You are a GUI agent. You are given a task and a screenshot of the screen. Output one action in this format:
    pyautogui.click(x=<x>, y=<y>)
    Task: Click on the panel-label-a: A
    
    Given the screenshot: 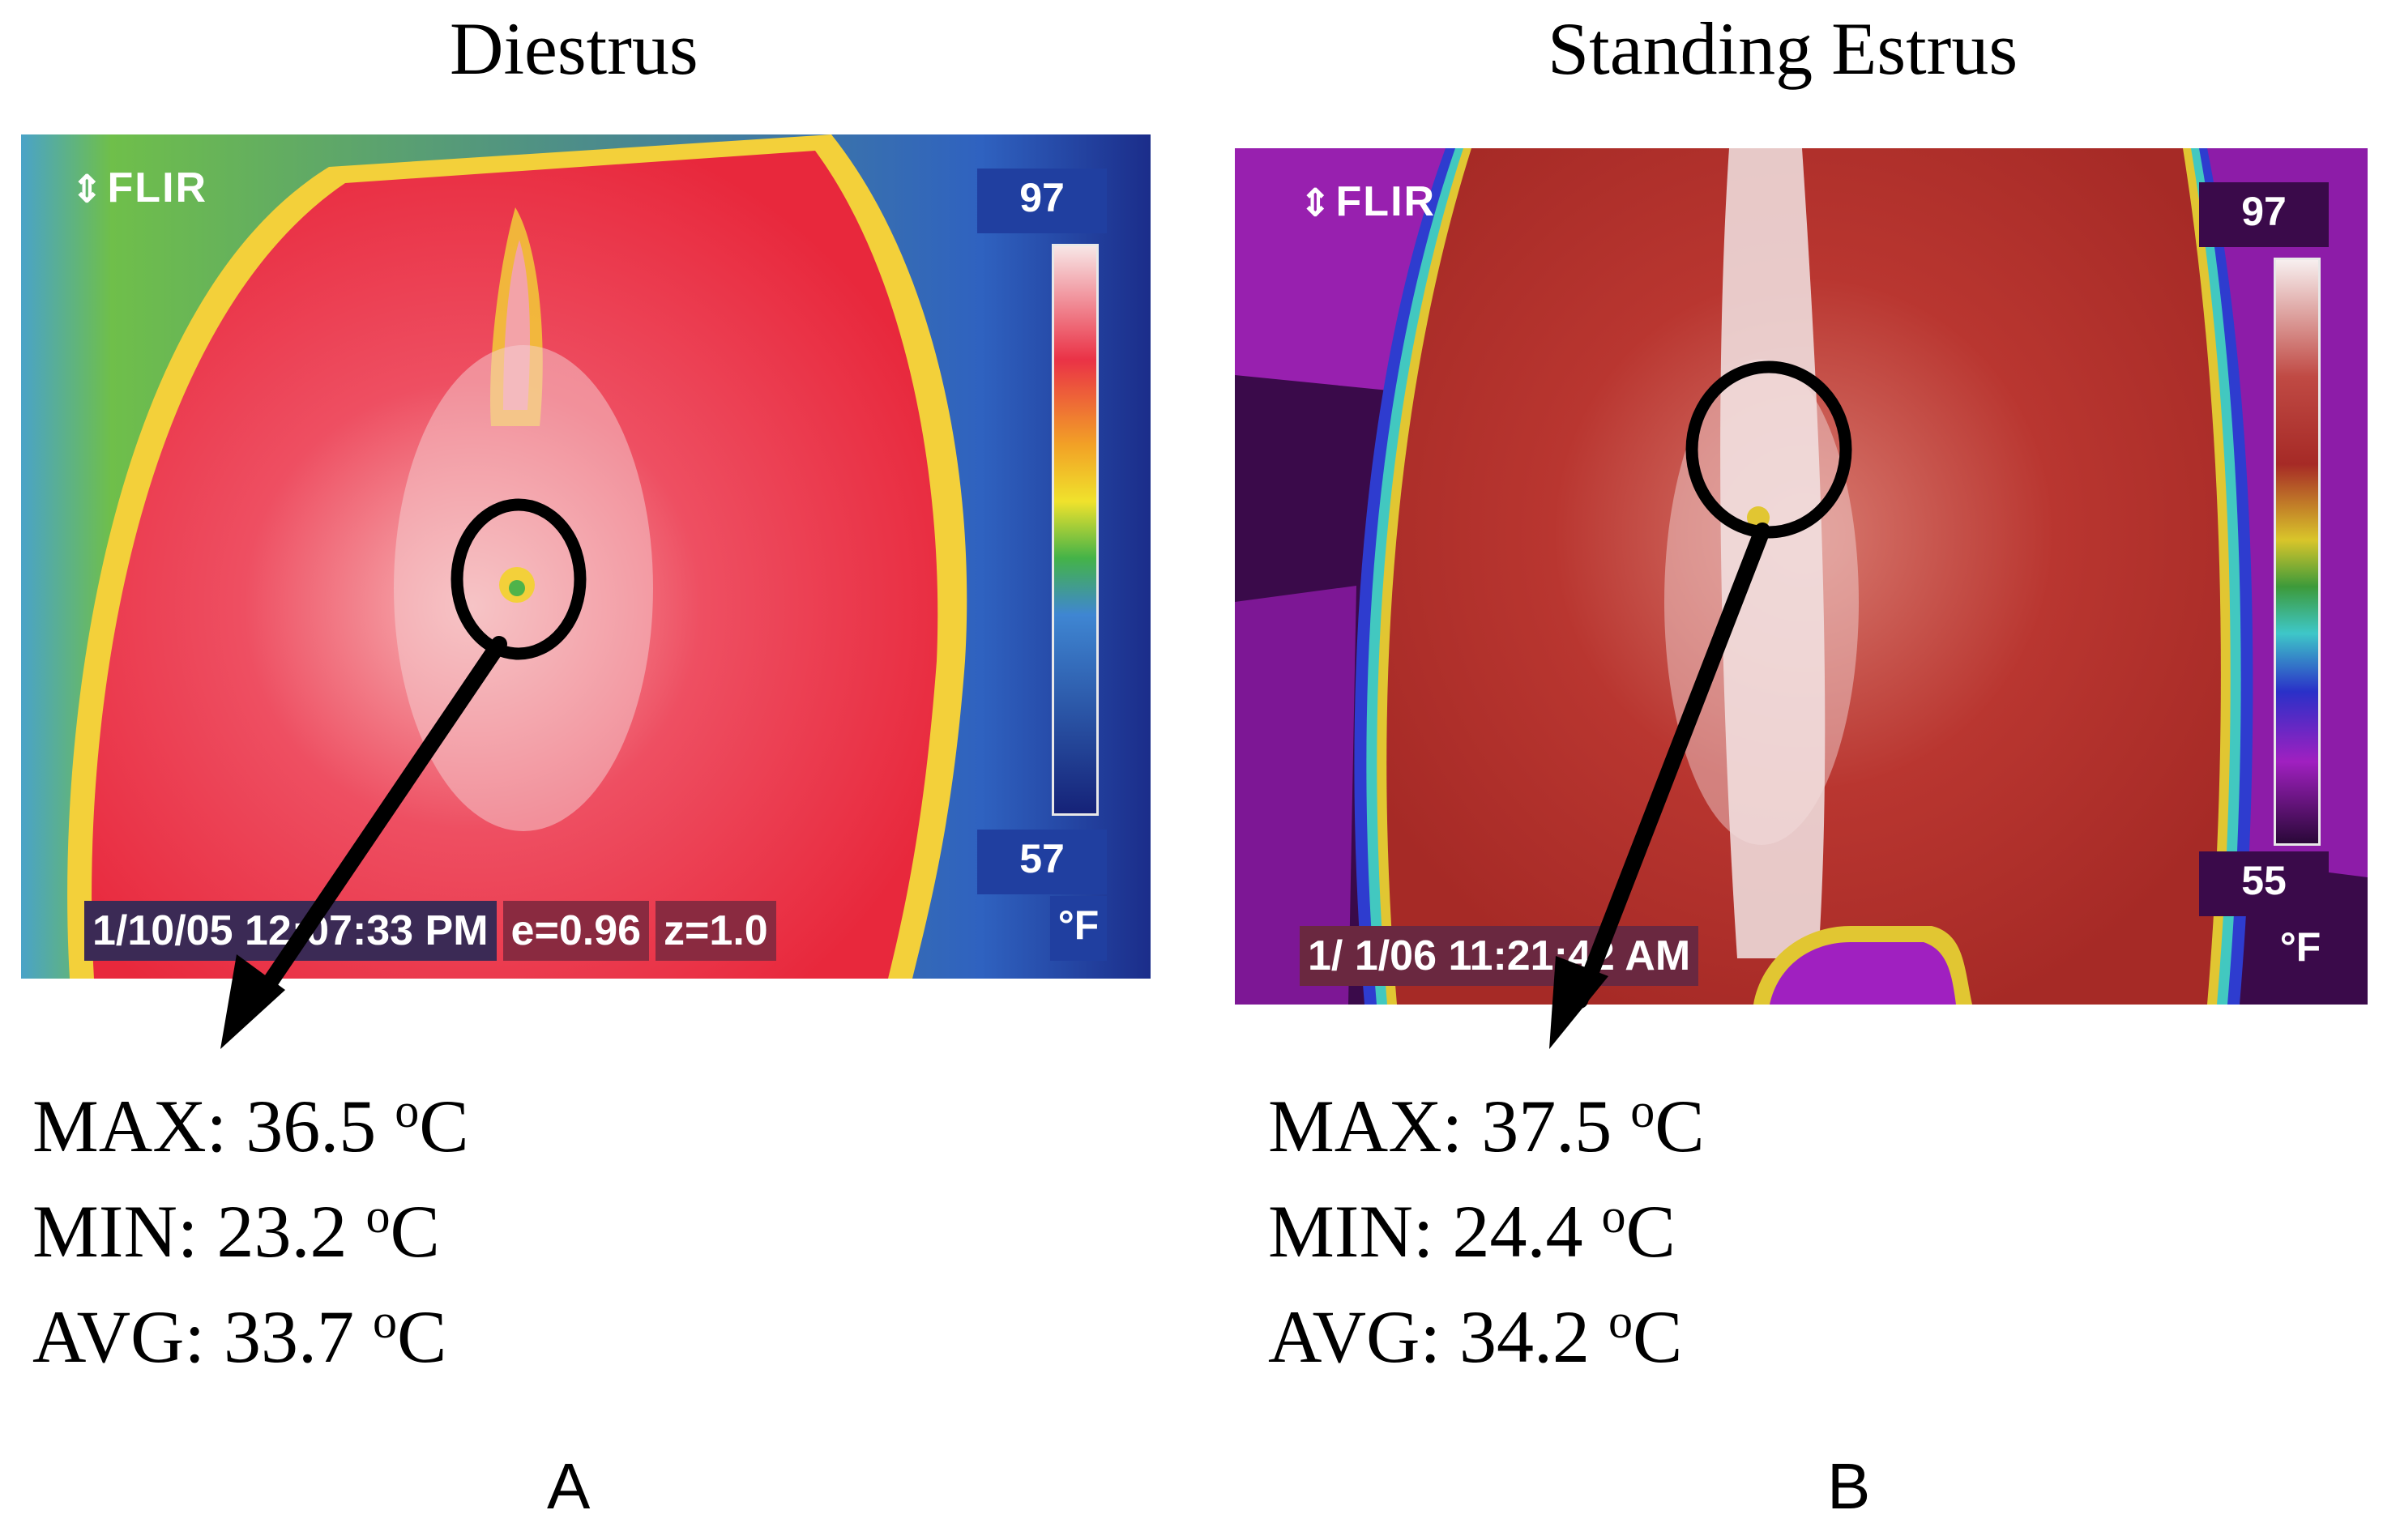 What is the action you would take?
    pyautogui.click(x=569, y=1486)
    